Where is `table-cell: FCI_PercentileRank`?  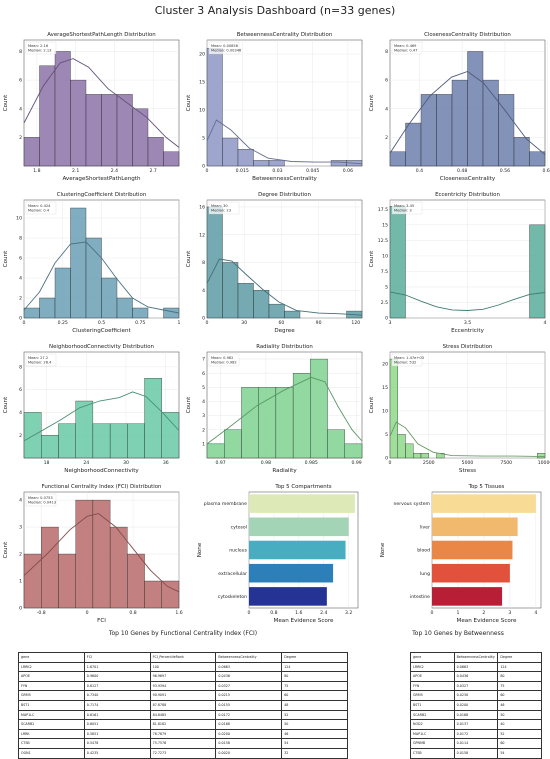 table-cell: FCI_PercentileRank is located at coordinates (183, 657).